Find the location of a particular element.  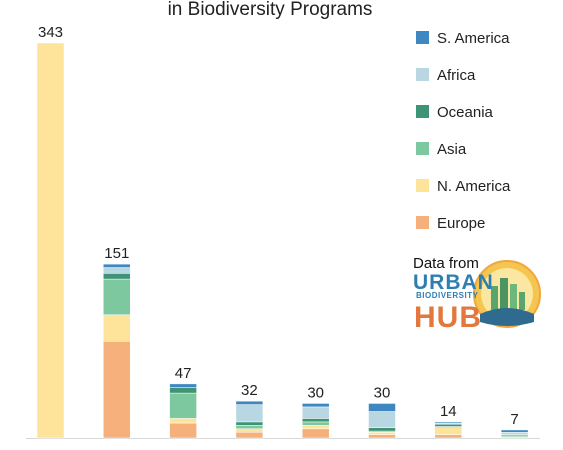

legend-label: Asia is located at coordinates (452, 149).